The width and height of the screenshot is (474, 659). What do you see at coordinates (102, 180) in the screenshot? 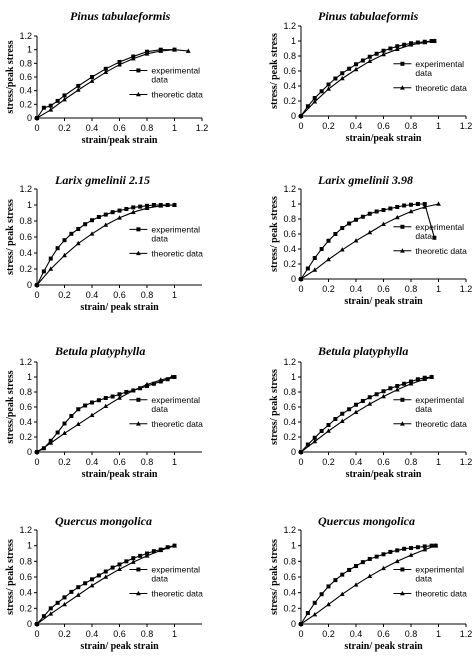
I see `chart-title: Larix gmelinii 2.15` at bounding box center [102, 180].